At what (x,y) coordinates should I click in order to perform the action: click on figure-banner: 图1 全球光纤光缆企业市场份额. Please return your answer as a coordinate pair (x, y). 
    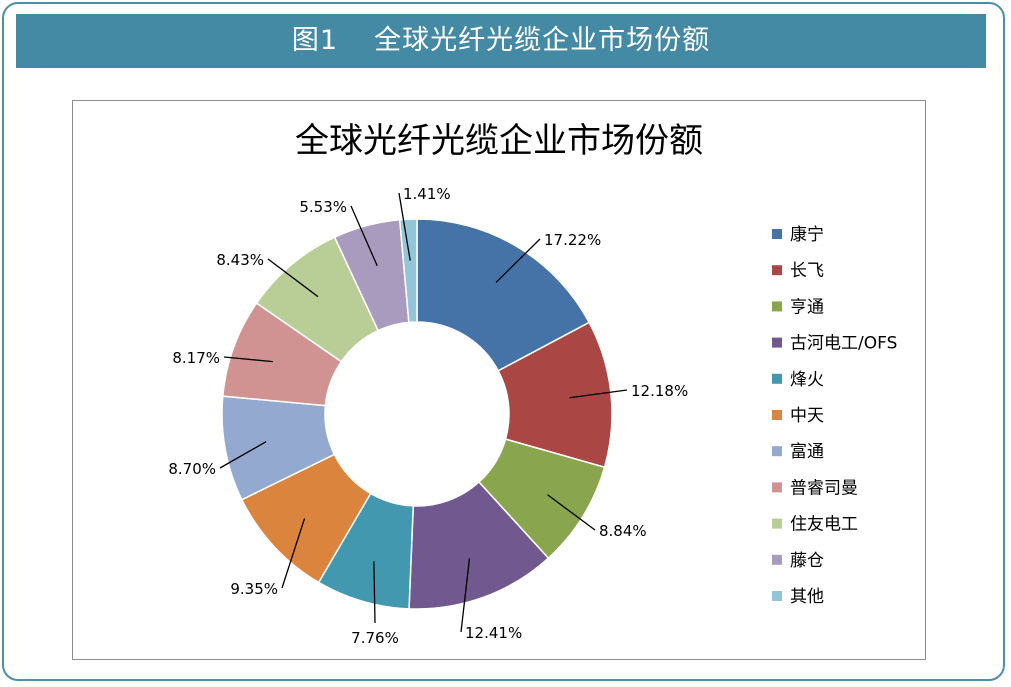
    Looking at the image, I should click on (501, 41).